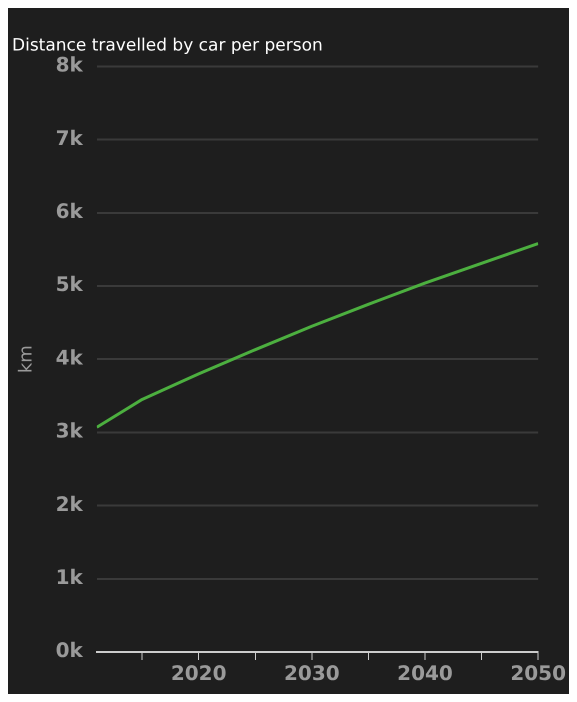 Image resolution: width=577 pixels, height=702 pixels. What do you see at coordinates (25, 359) in the screenshot?
I see `y-axis-title: km` at bounding box center [25, 359].